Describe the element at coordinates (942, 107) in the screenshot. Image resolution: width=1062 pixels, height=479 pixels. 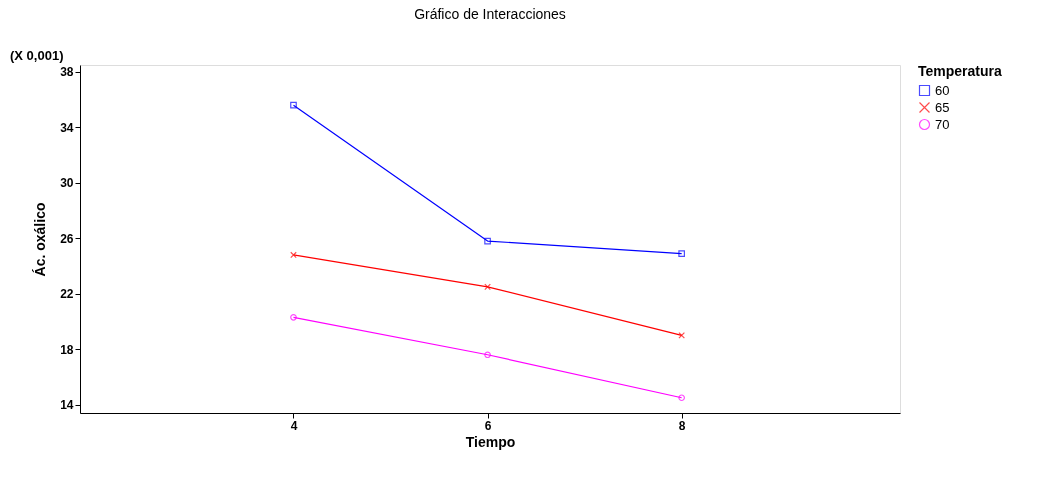
I see `legend-label: 65` at that location.